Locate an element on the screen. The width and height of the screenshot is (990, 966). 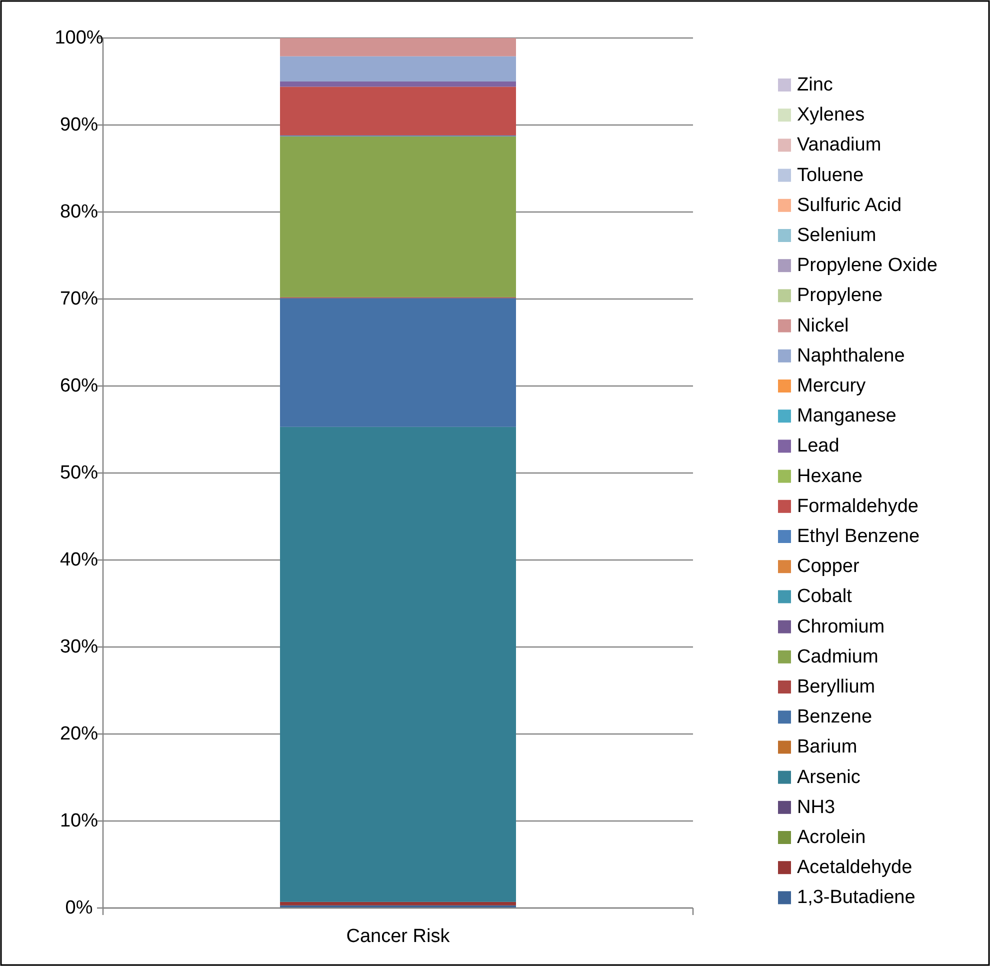
legend-label: Cobalt is located at coordinates (825, 597).